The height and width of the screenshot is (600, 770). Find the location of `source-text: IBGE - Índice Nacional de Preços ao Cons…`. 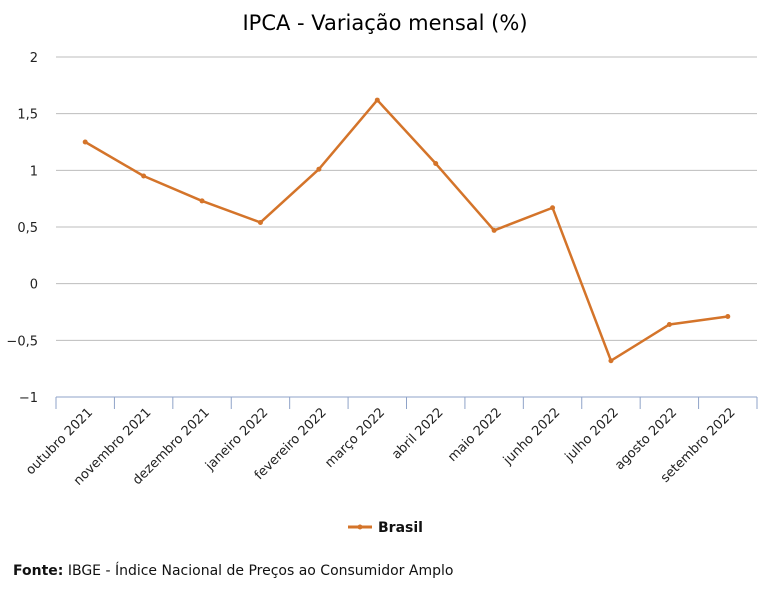

source-text: IBGE - Índice Nacional de Preços ao Cons… is located at coordinates (258, 571).